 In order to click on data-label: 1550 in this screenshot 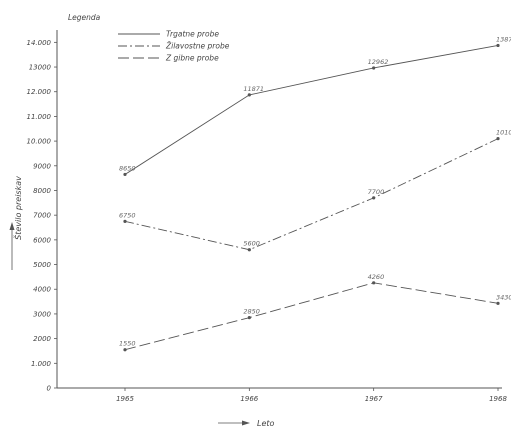, I will do `click(127, 344)`.